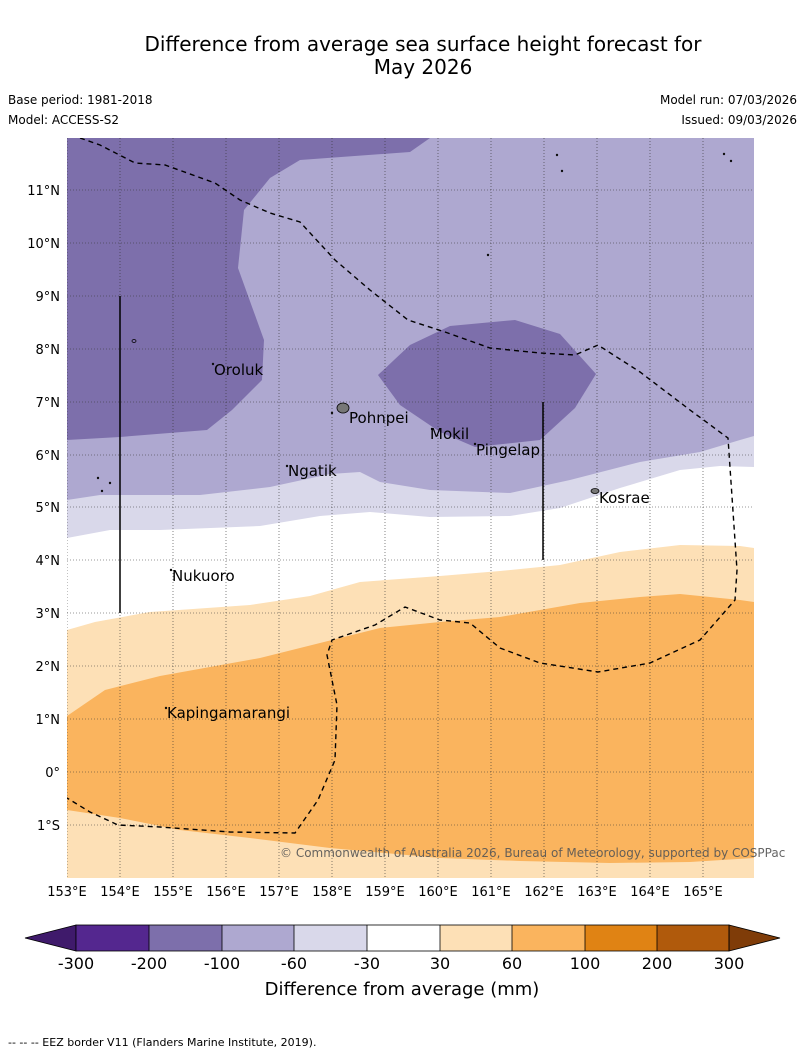  What do you see at coordinates (238, 370) in the screenshot?
I see `place-label: Oroluk` at bounding box center [238, 370].